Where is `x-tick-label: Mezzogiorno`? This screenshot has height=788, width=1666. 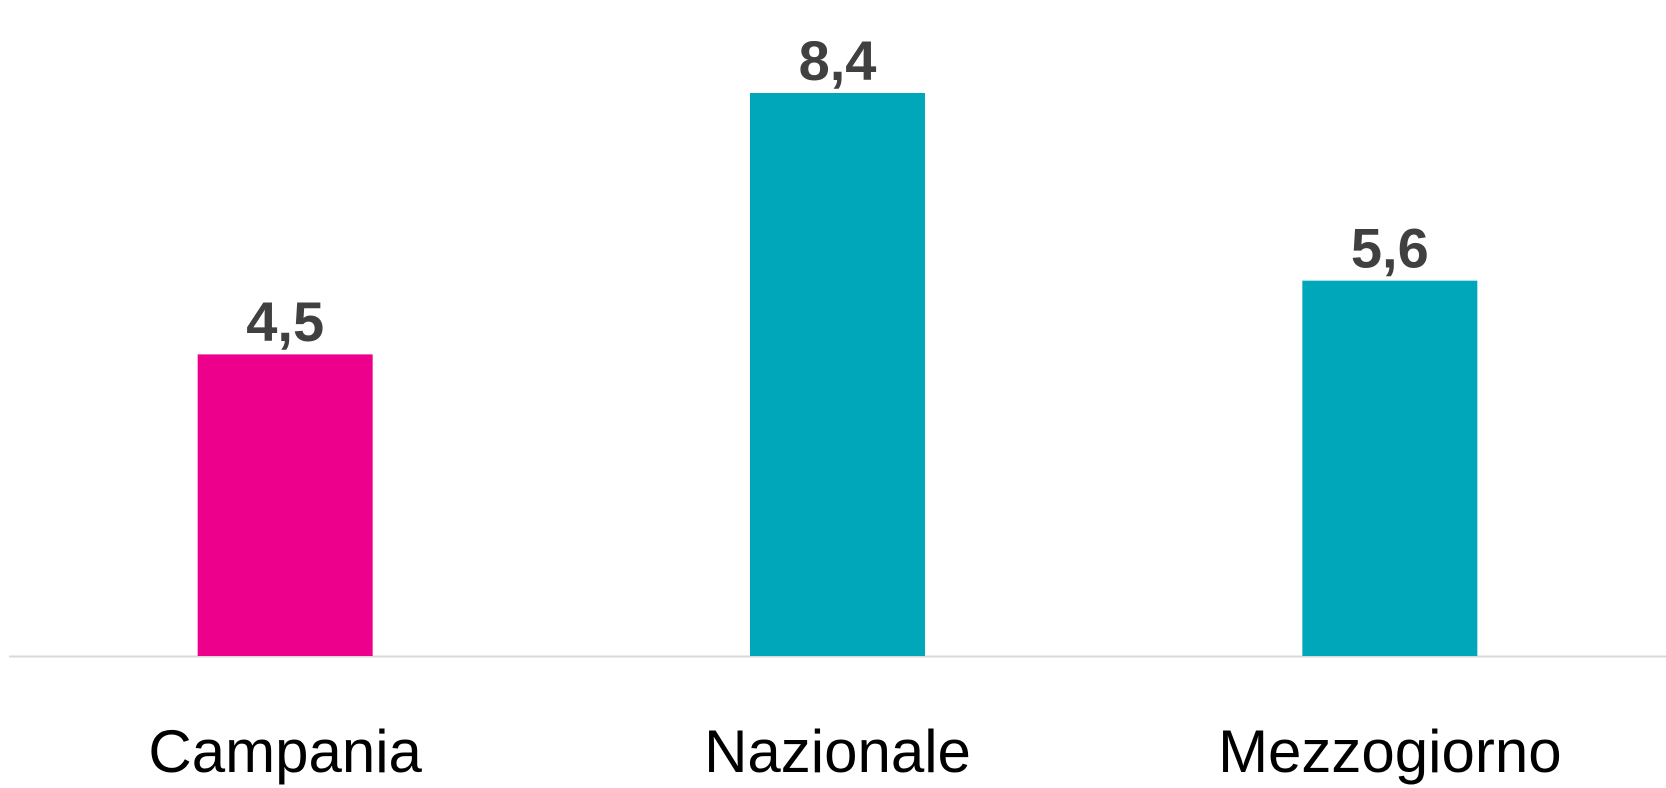 x-tick-label: Mezzogiorno is located at coordinates (1390, 751).